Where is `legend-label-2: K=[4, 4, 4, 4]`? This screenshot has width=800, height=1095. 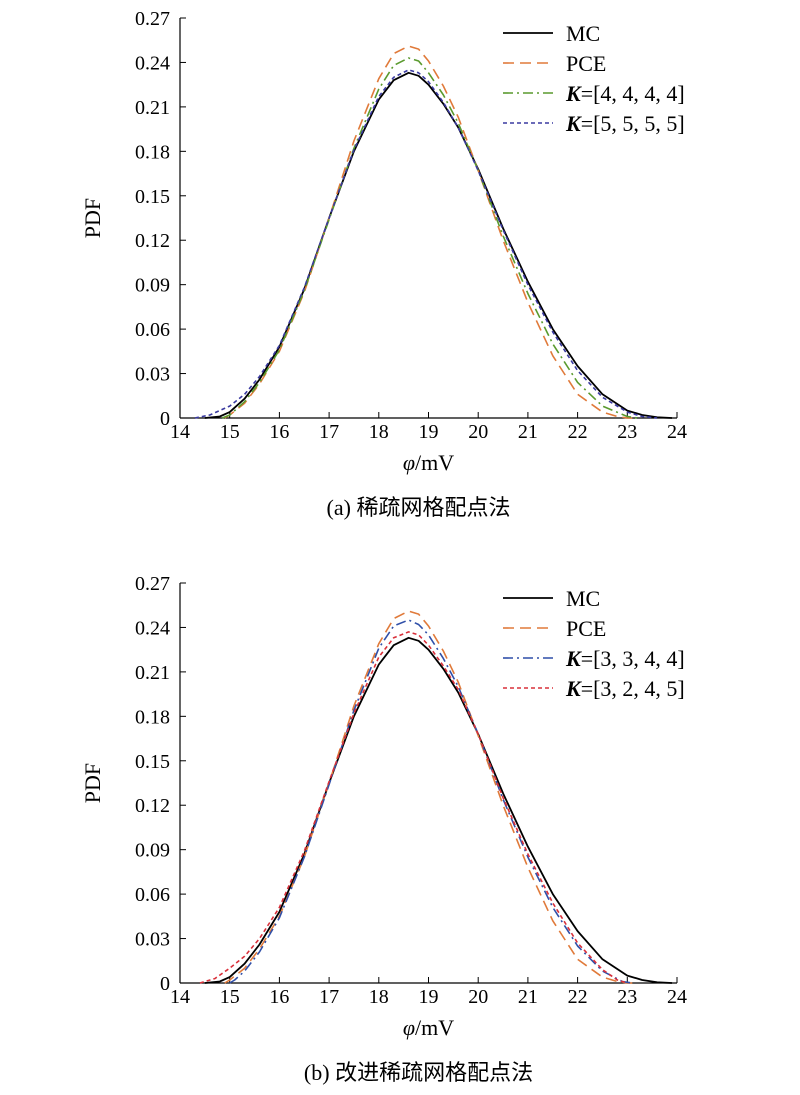 legend-label-2: K=[4, 4, 4, 4] is located at coordinates (625, 93).